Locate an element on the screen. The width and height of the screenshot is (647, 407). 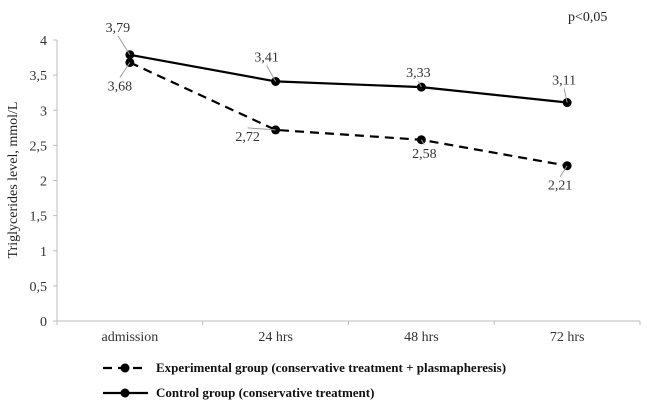
y-tick-label: 2,5 is located at coordinates (39, 146).